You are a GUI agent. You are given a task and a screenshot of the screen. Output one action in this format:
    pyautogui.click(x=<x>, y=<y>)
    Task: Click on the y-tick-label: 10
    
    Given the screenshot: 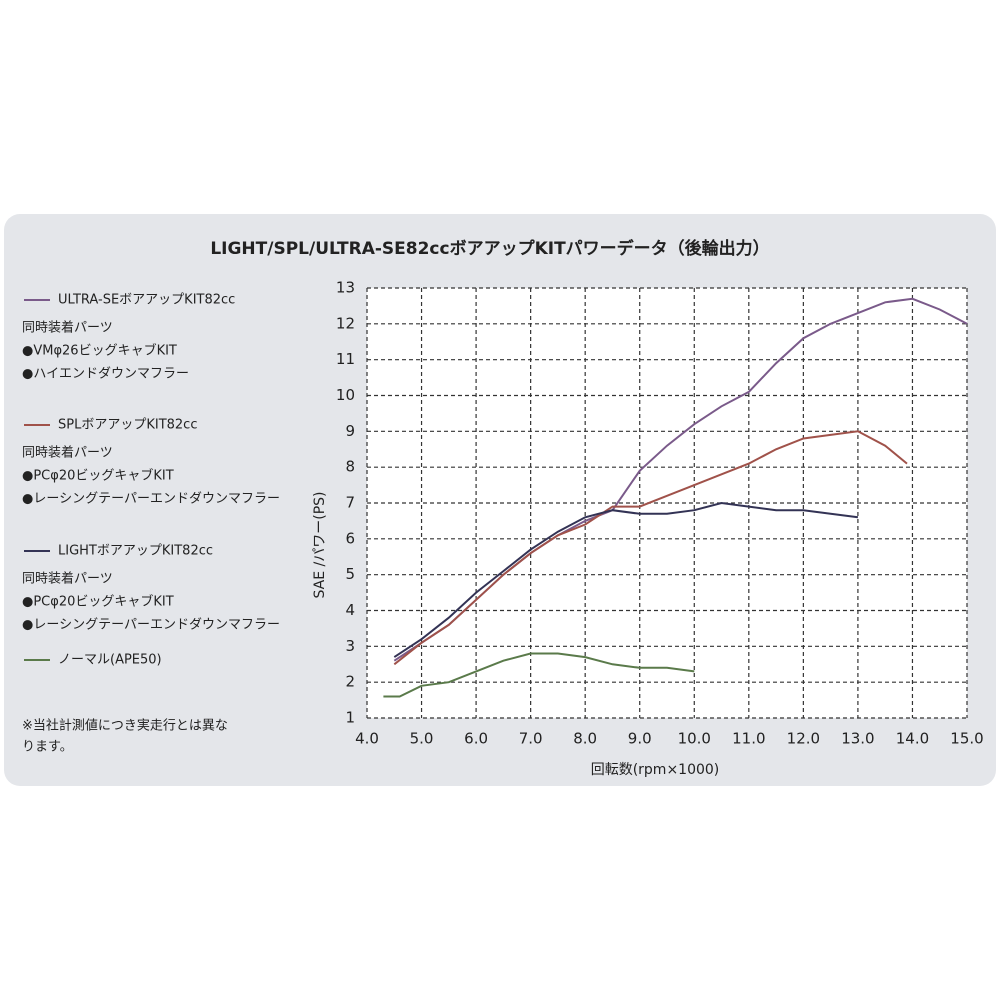 What is the action you would take?
    pyautogui.click(x=345, y=395)
    